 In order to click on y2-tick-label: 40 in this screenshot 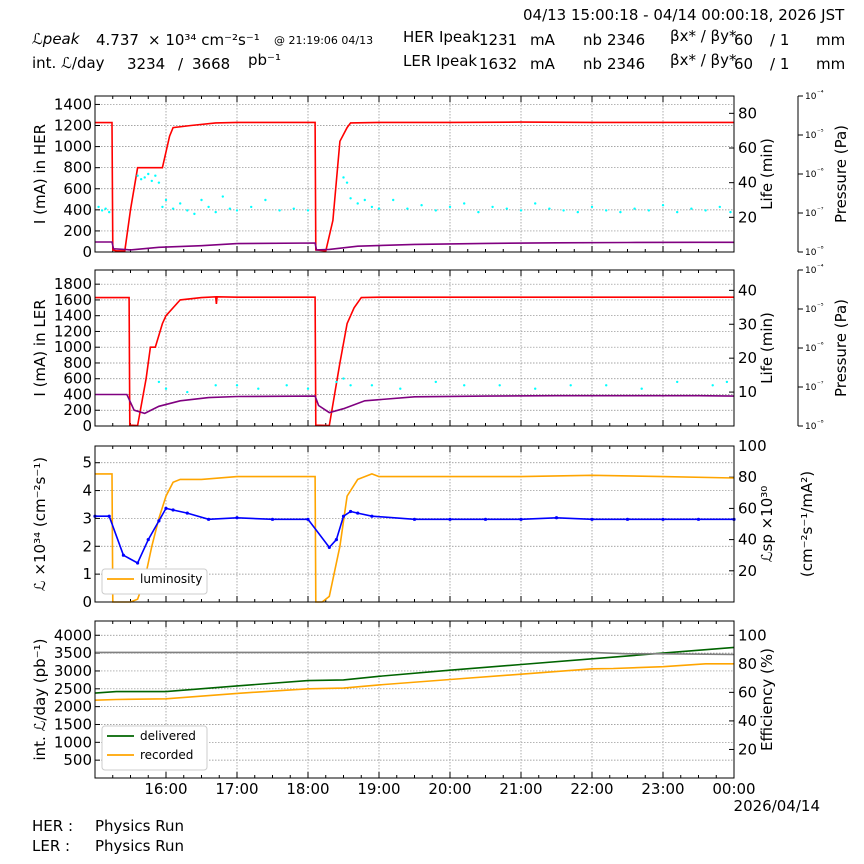, I will do `click(747, 540)`.